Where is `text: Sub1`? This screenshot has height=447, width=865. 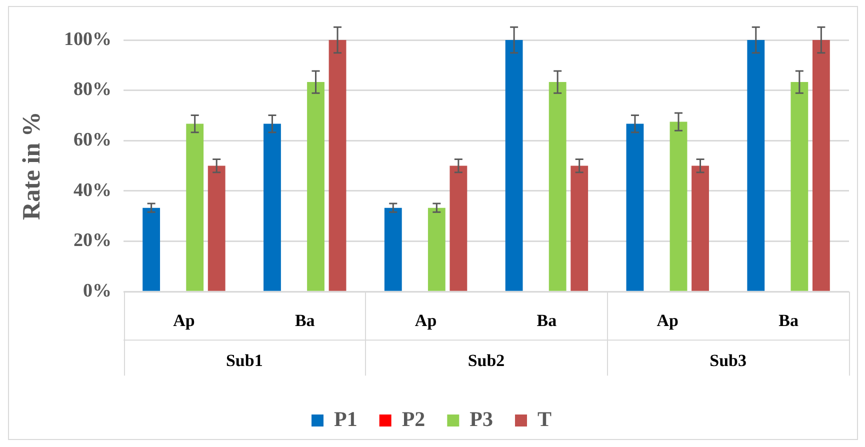
text: Sub1 is located at coordinates (244, 360).